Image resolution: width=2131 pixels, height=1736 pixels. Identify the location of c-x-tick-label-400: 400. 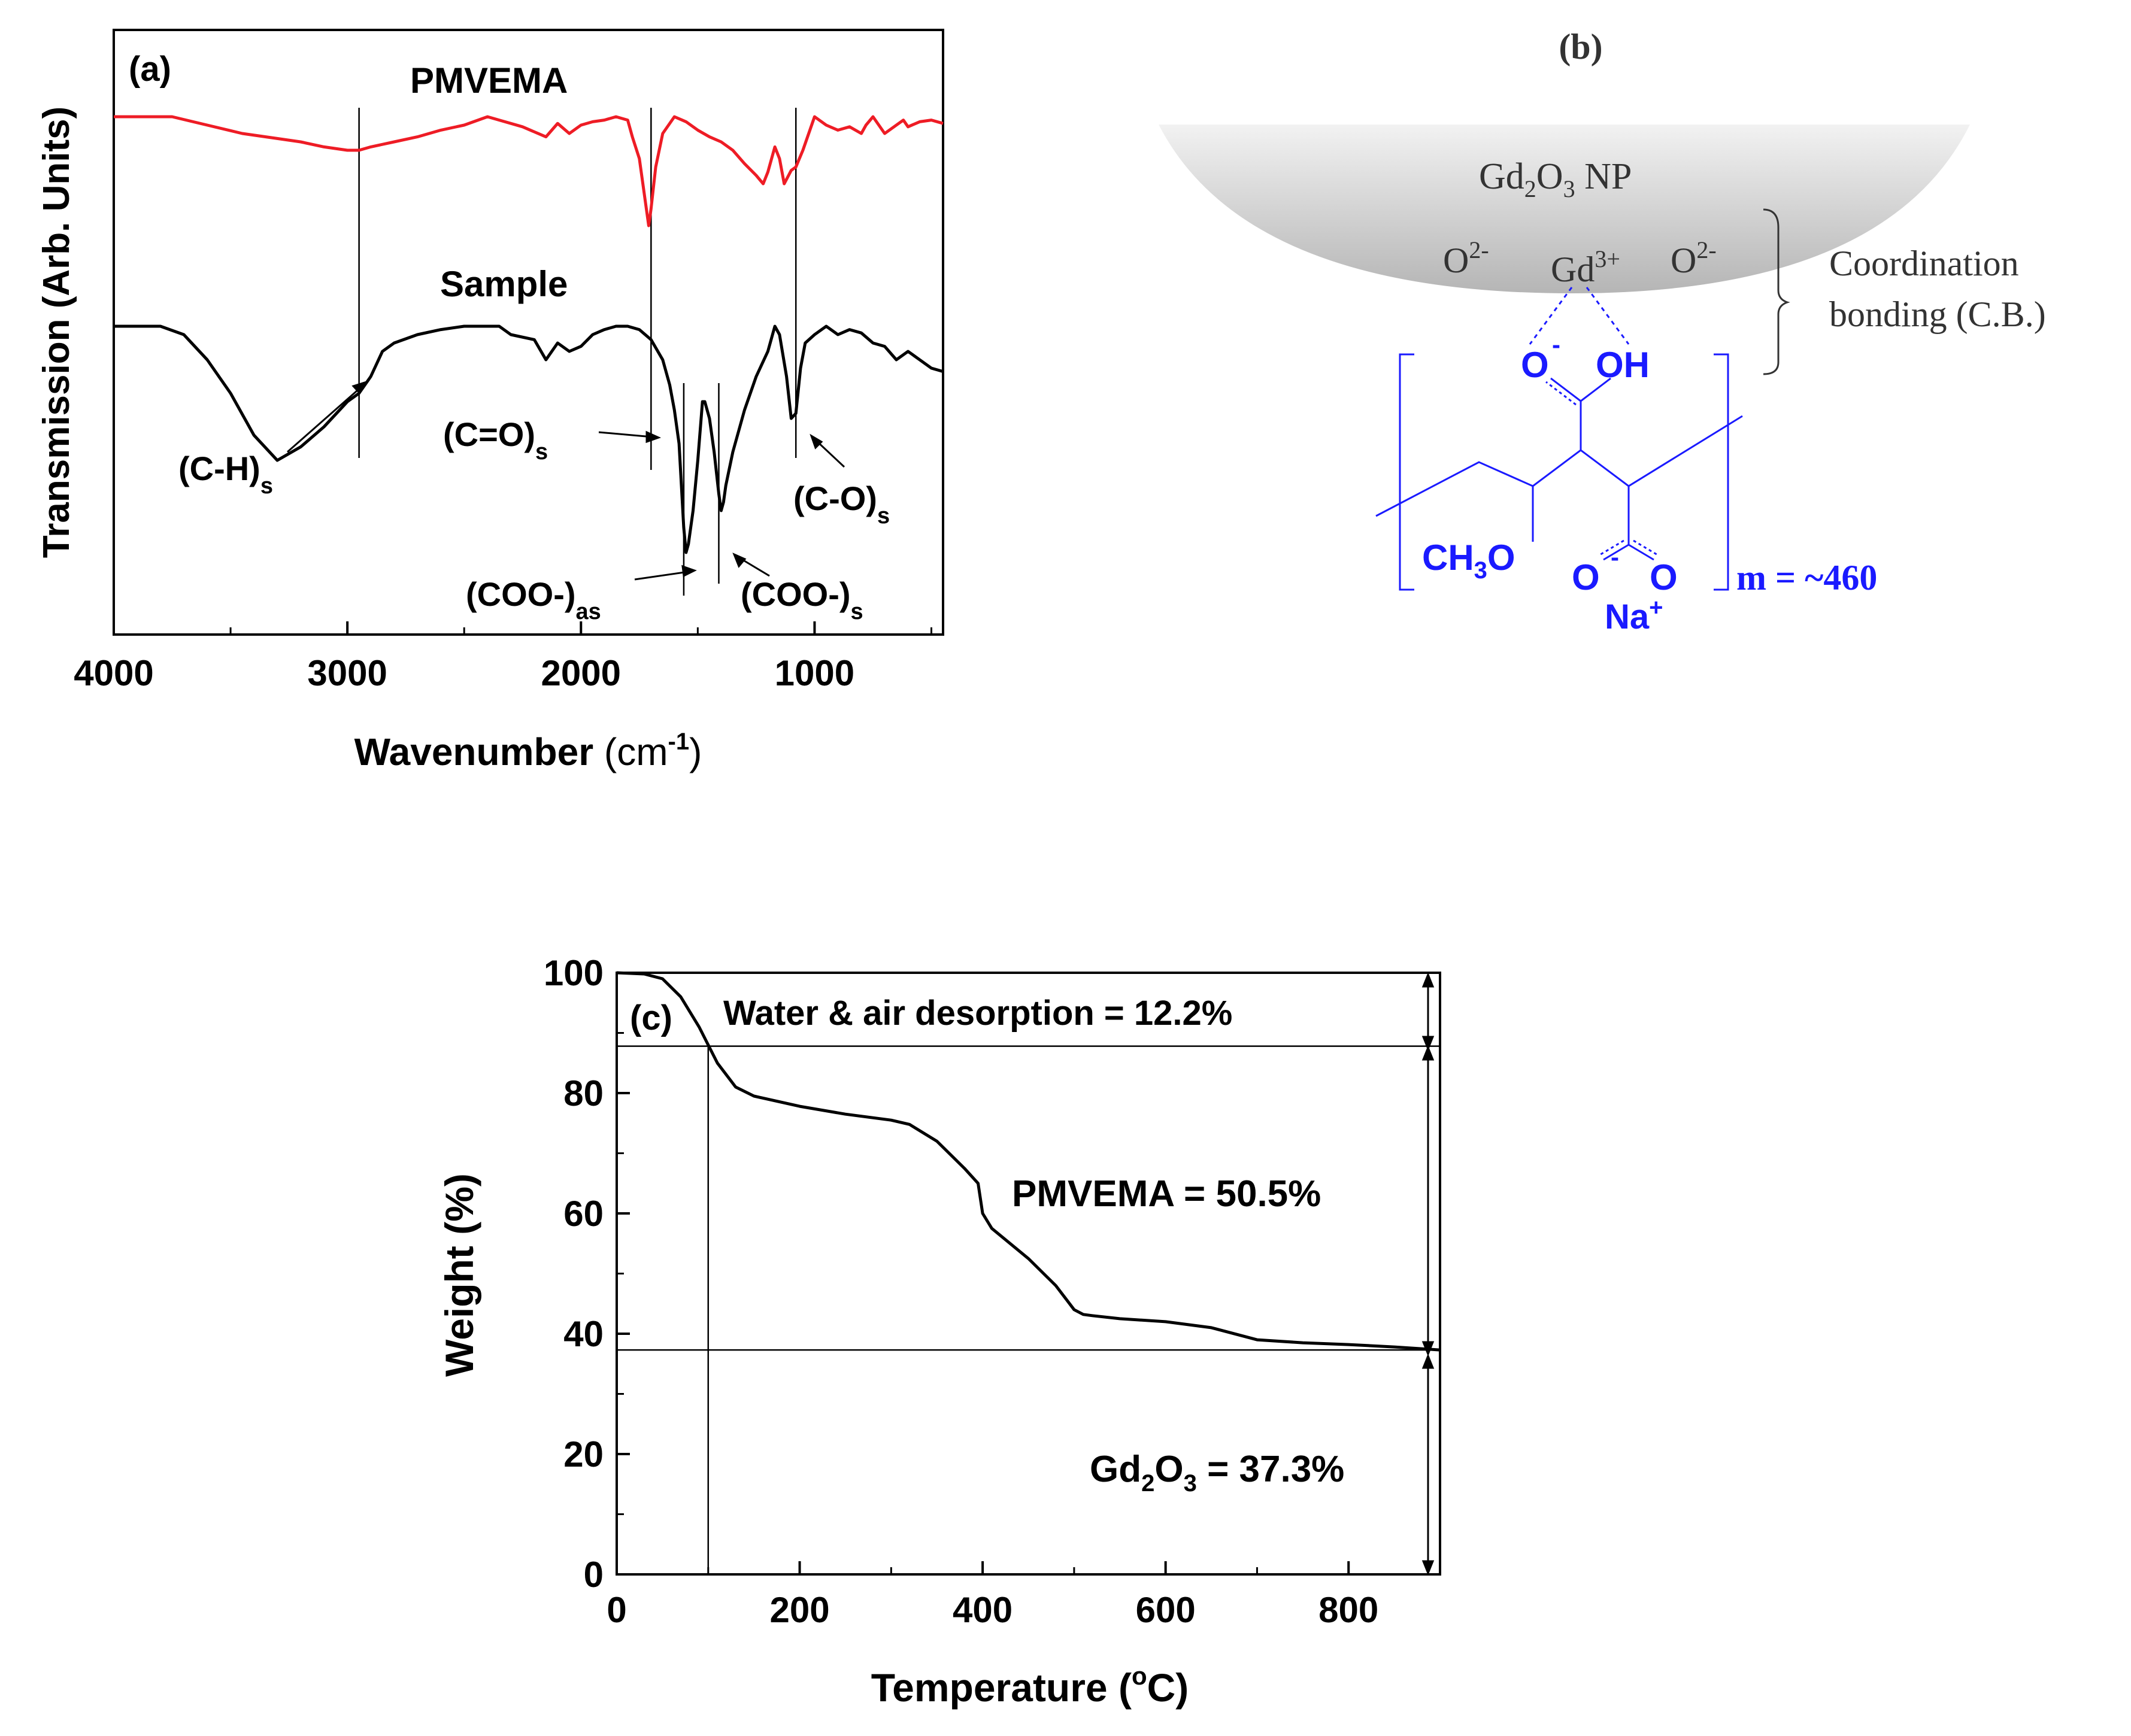
(983, 1610).